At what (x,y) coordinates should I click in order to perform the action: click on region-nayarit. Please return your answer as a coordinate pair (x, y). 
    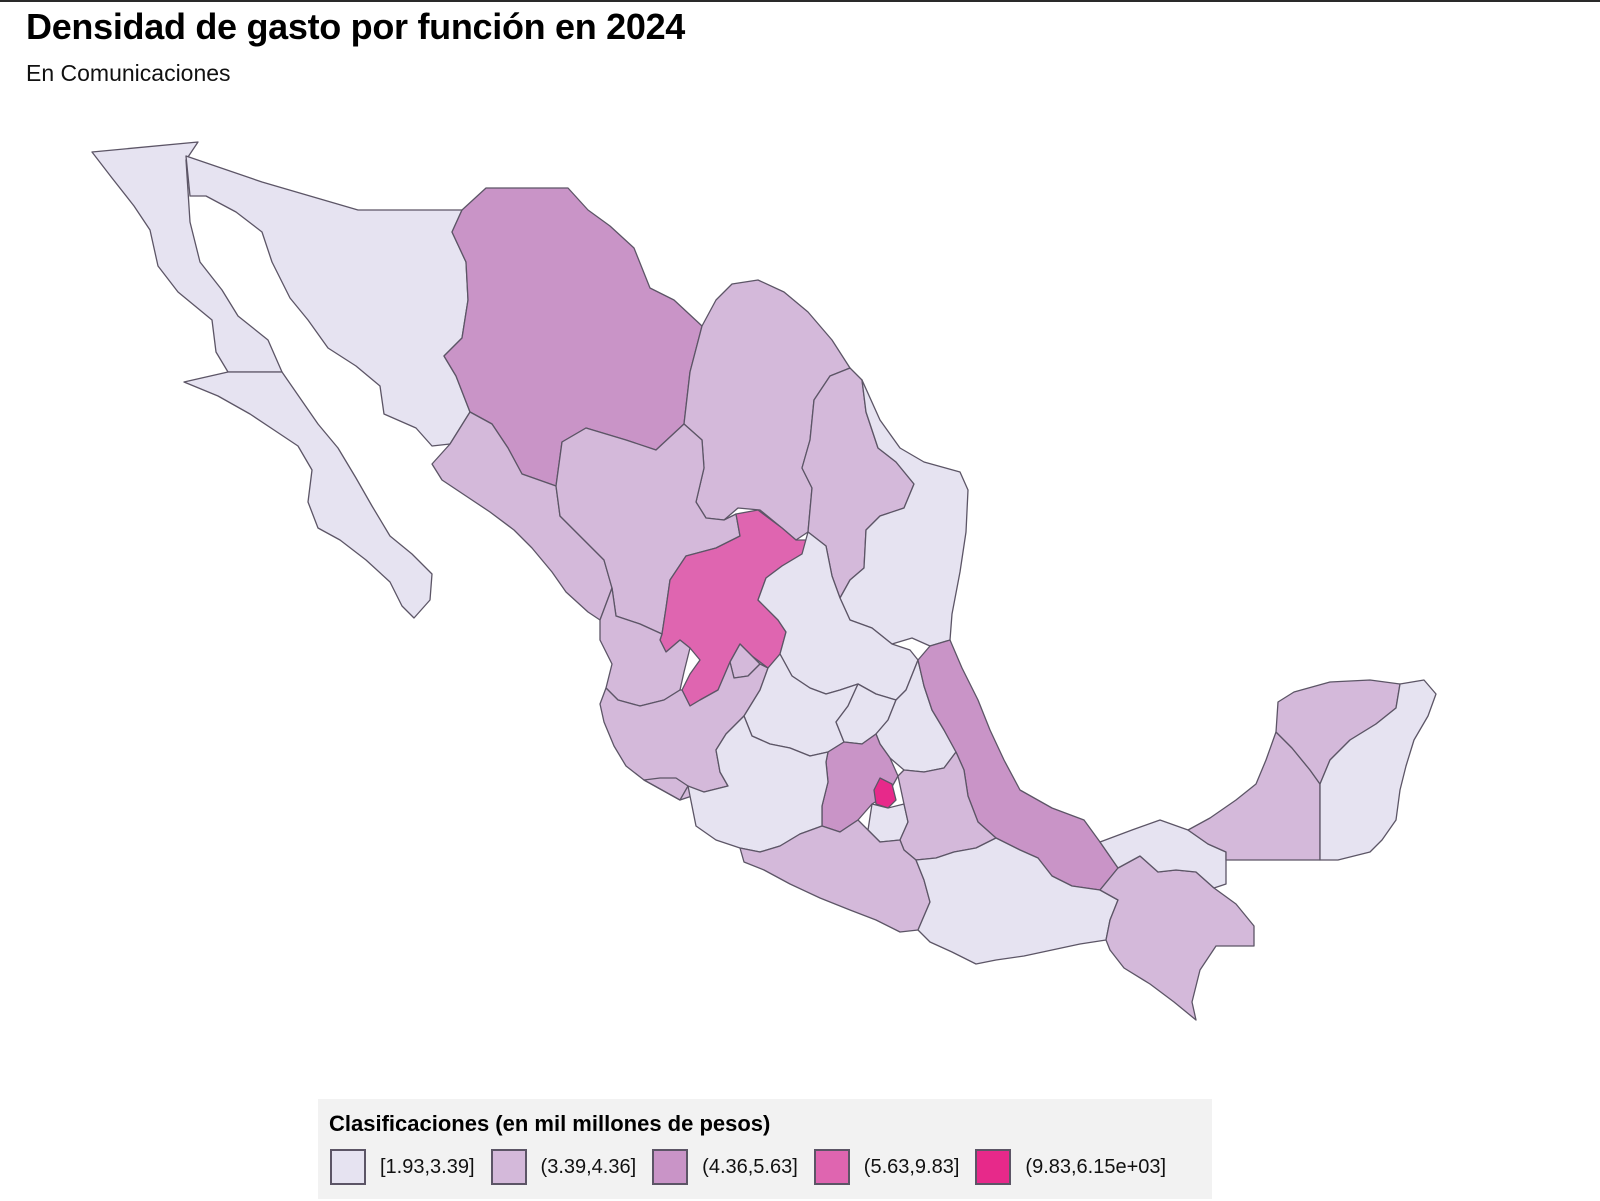
    Looking at the image, I should click on (645, 647).